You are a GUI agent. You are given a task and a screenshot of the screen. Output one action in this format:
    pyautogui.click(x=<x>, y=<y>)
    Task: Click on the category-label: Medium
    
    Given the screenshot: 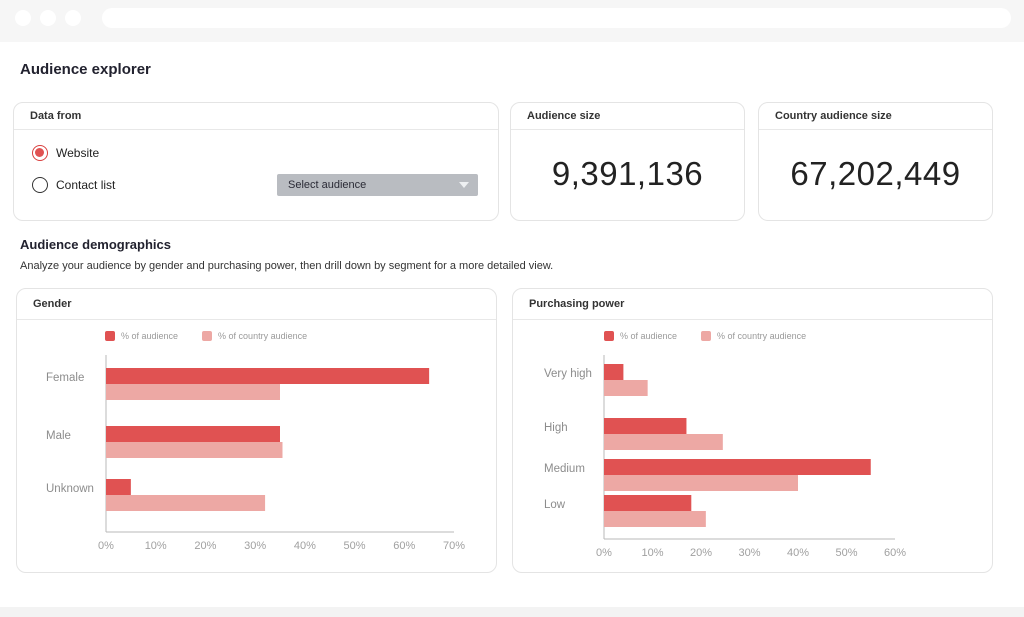 What is the action you would take?
    pyautogui.click(x=564, y=469)
    